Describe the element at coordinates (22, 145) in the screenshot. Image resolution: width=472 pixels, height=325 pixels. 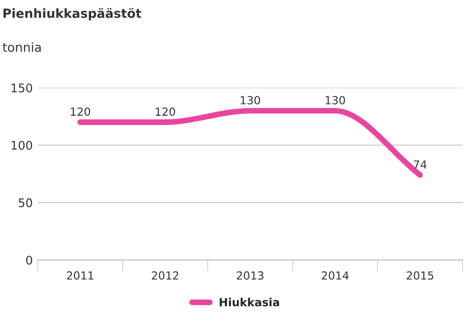
I see `y-tick-label: 100` at that location.